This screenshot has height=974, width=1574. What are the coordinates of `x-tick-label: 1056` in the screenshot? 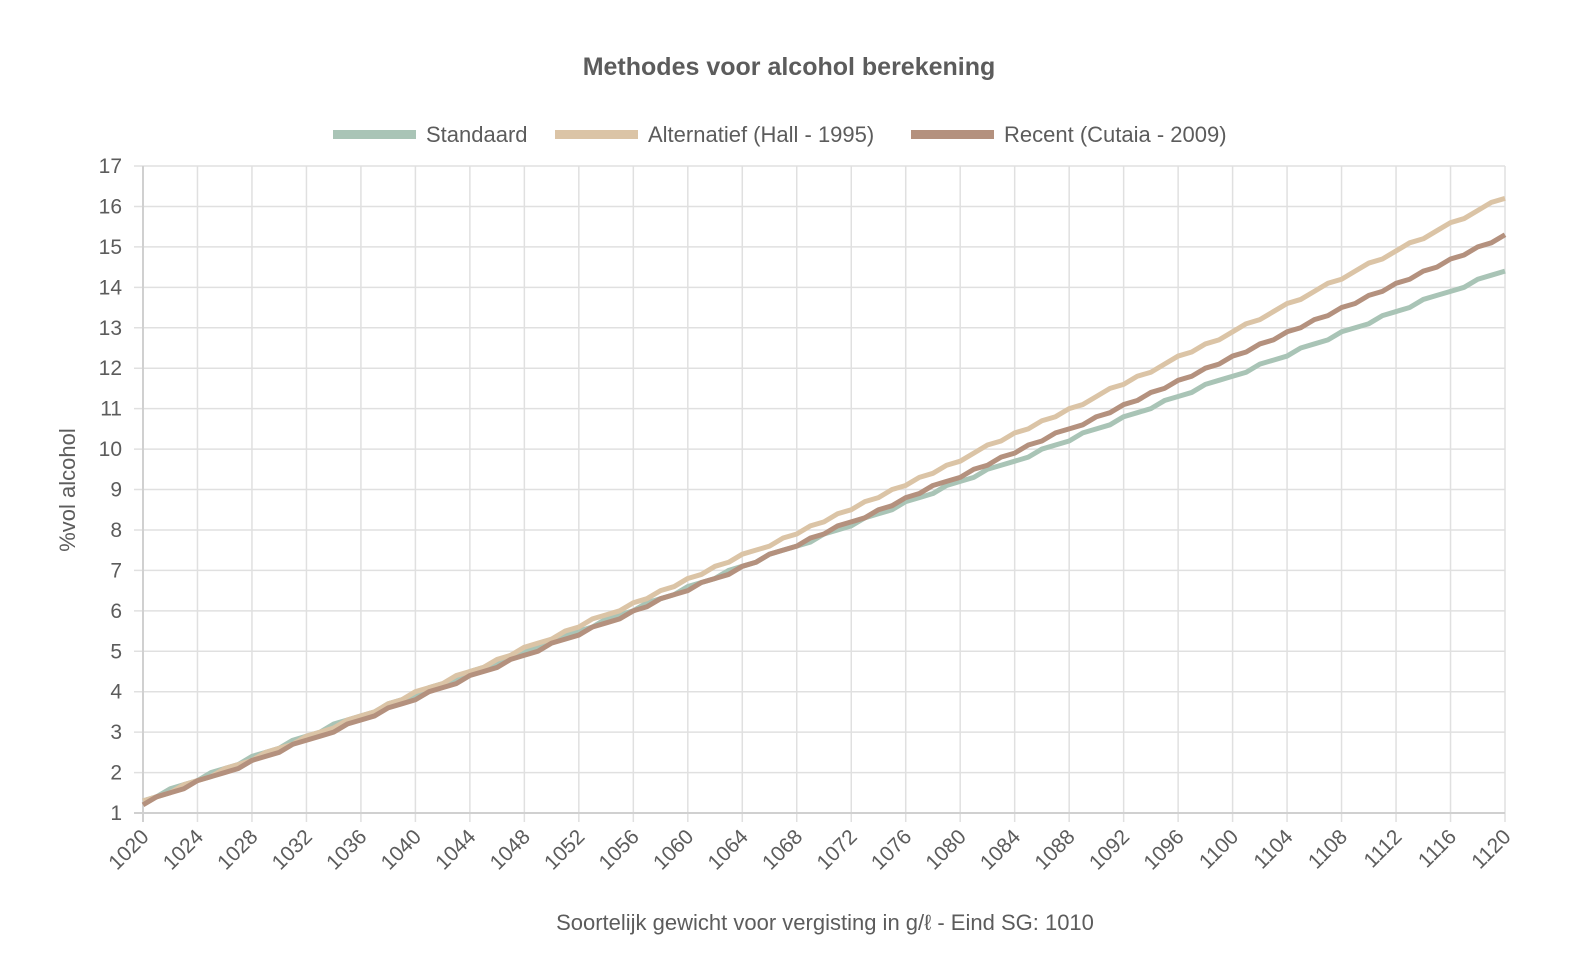 It's located at (619, 849).